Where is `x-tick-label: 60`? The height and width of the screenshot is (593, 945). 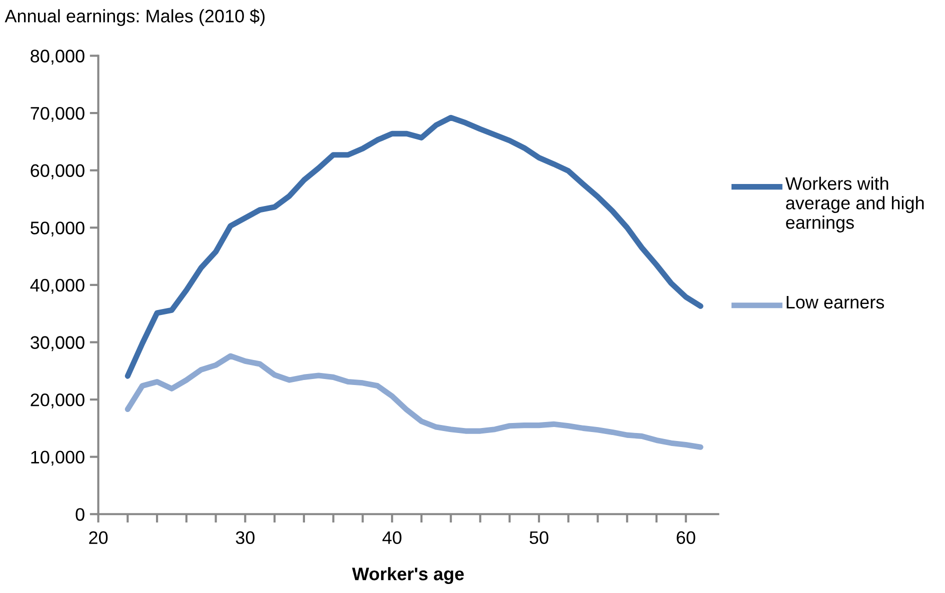
x-tick-label: 60 is located at coordinates (686, 537).